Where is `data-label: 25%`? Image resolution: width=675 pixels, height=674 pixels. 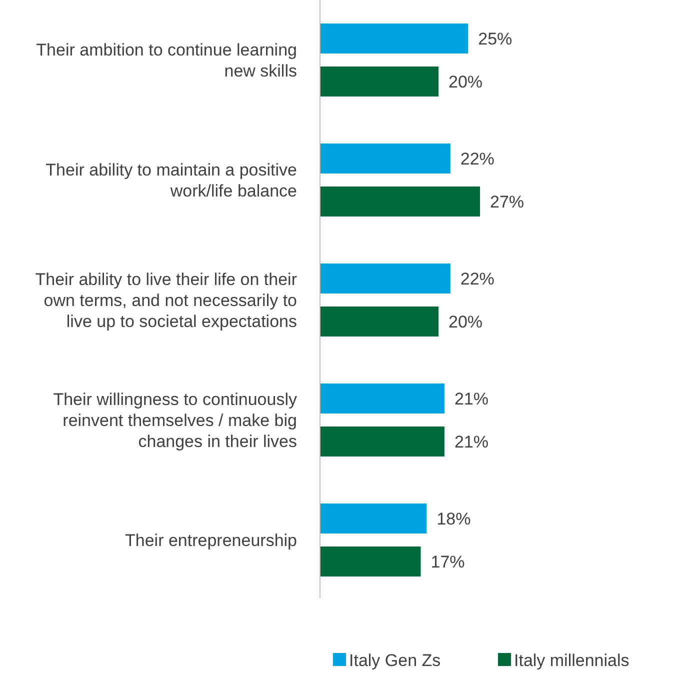
data-label: 25% is located at coordinates (495, 38).